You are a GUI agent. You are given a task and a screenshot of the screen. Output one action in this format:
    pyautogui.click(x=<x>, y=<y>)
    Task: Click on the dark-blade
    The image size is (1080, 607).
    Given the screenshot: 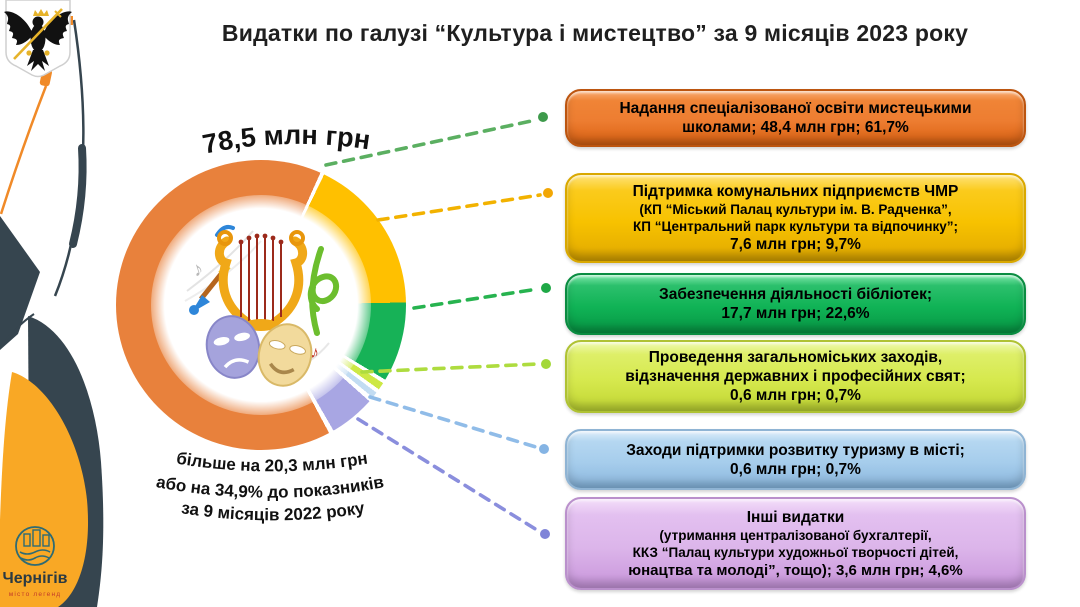 What is the action you would take?
    pyautogui.click(x=78, y=196)
    